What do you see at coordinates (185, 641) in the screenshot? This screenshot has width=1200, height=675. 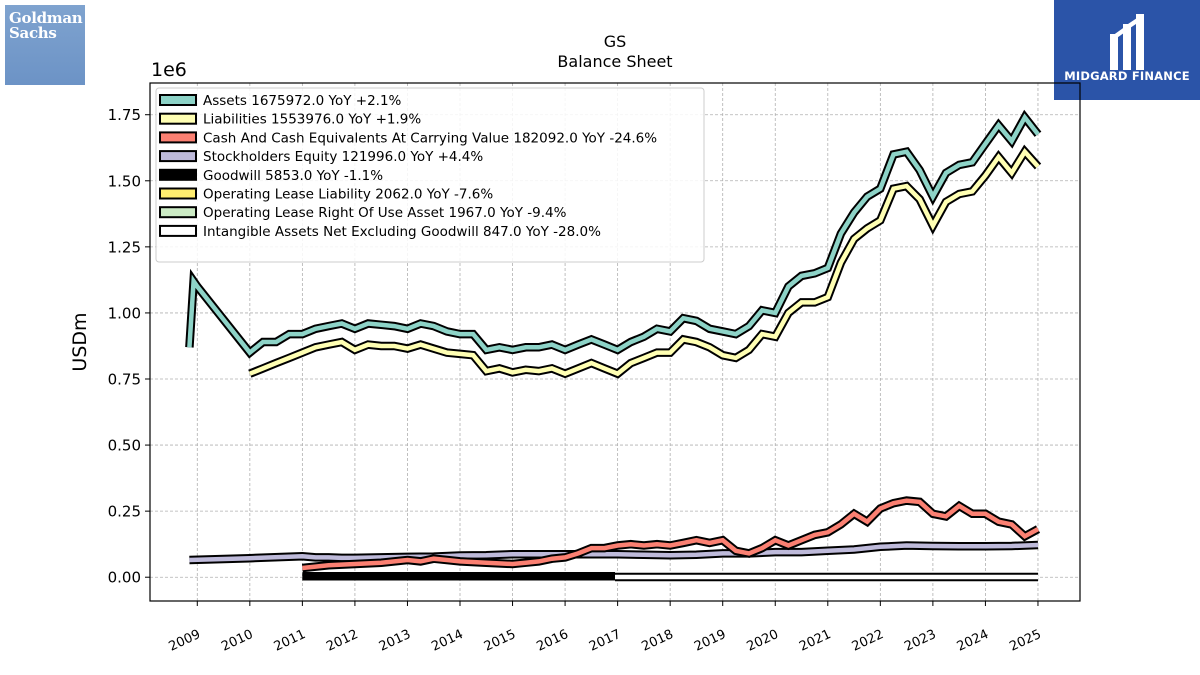 I see `x-tick-label: 2009` at bounding box center [185, 641].